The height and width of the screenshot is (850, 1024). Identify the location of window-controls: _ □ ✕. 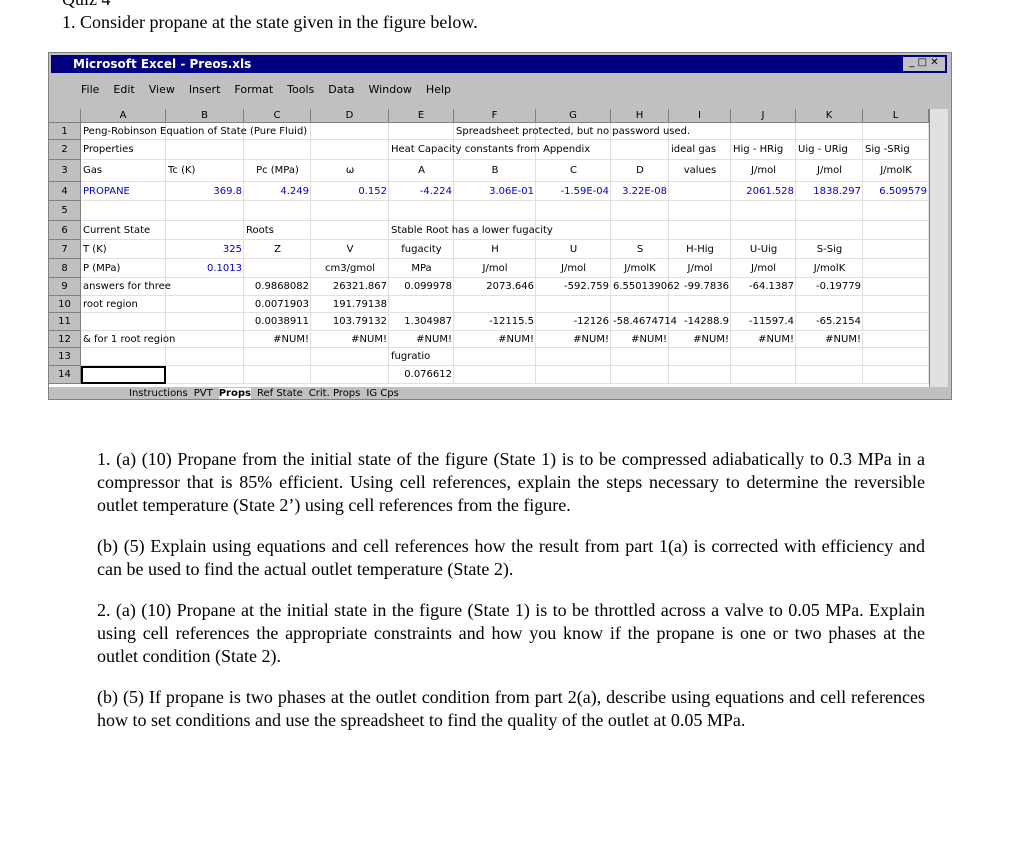
(924, 64).